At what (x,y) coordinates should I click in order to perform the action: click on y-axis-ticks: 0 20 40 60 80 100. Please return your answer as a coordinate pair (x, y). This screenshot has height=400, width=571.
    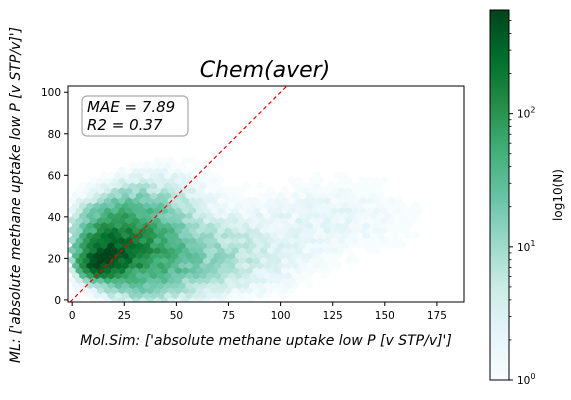
    Looking at the image, I should click on (54, 197).